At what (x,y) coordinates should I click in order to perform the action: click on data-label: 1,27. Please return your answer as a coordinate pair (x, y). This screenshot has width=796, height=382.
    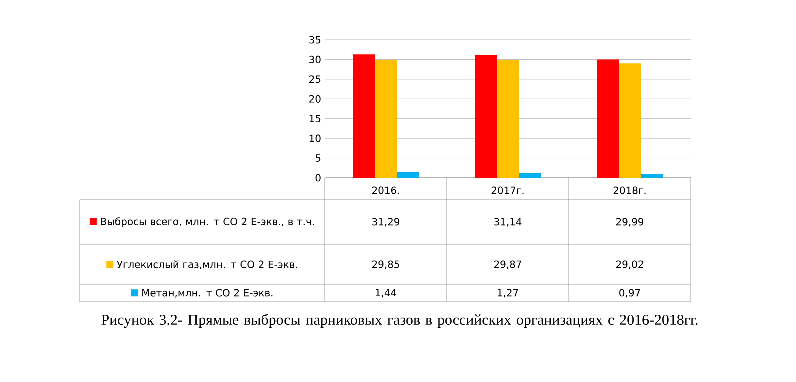
    Looking at the image, I should click on (508, 293).